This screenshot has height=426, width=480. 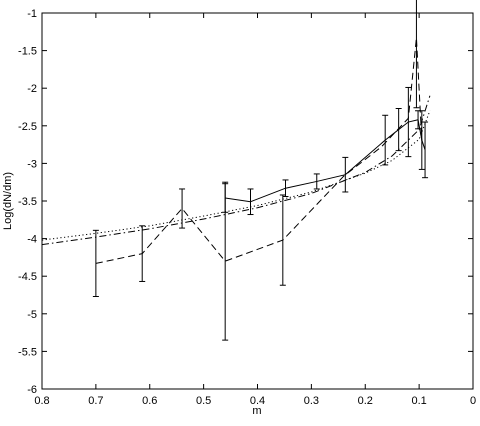 I want to click on y-tick-label: -5, so click(x=32, y=315).